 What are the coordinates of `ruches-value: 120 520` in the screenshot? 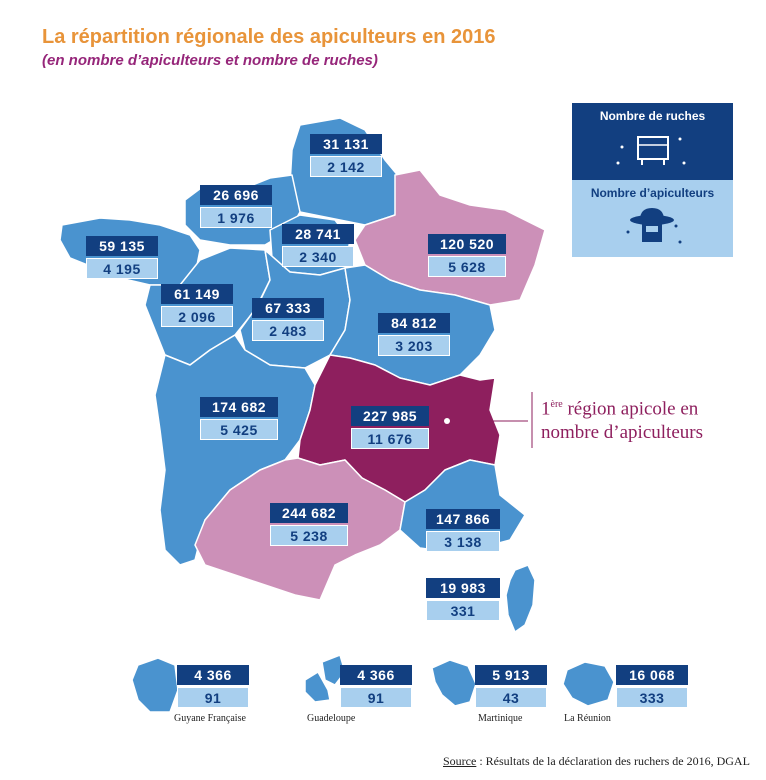 It's located at (467, 244).